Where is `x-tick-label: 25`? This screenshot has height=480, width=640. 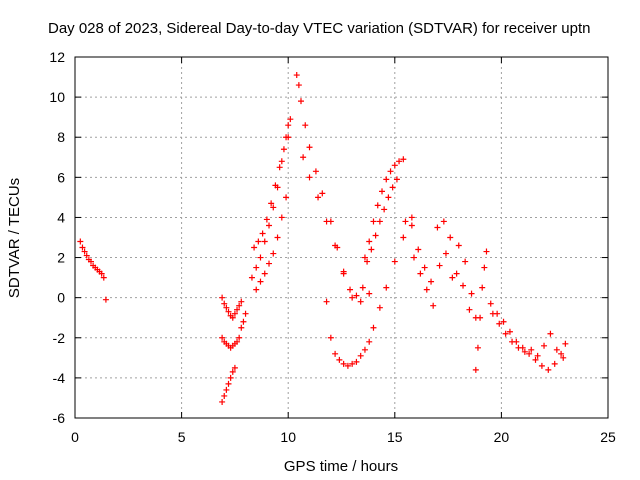
x-tick-label: 25 is located at coordinates (608, 437).